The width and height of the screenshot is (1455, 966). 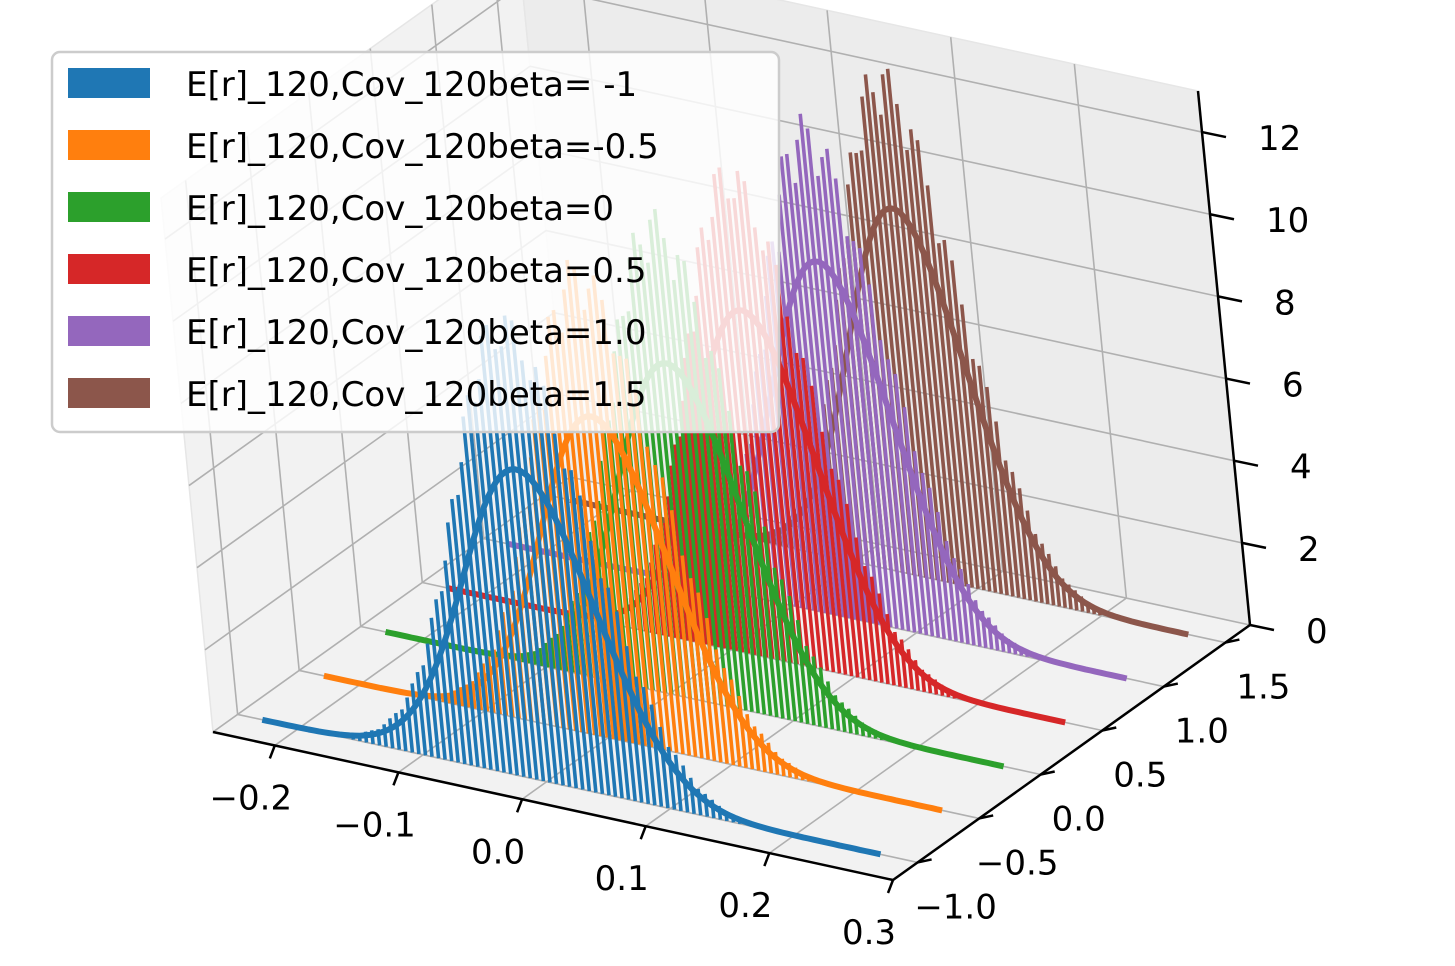 What do you see at coordinates (411, 85) in the screenshot?
I see `legend-label: E[r]_120,Cov_120beta= -1` at bounding box center [411, 85].